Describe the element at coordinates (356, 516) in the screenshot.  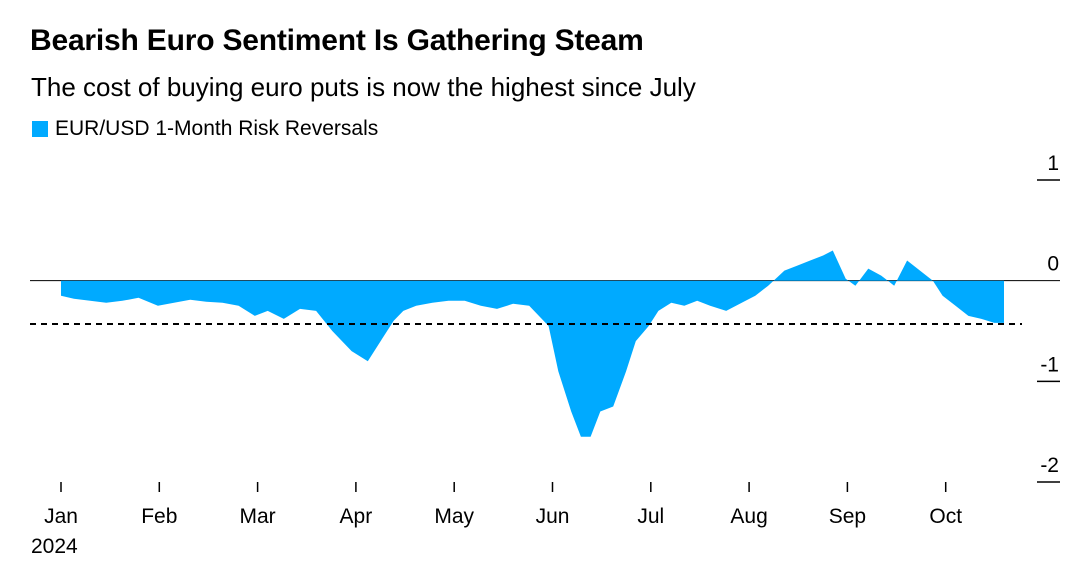
I see `x-tick-label: Apr` at that location.